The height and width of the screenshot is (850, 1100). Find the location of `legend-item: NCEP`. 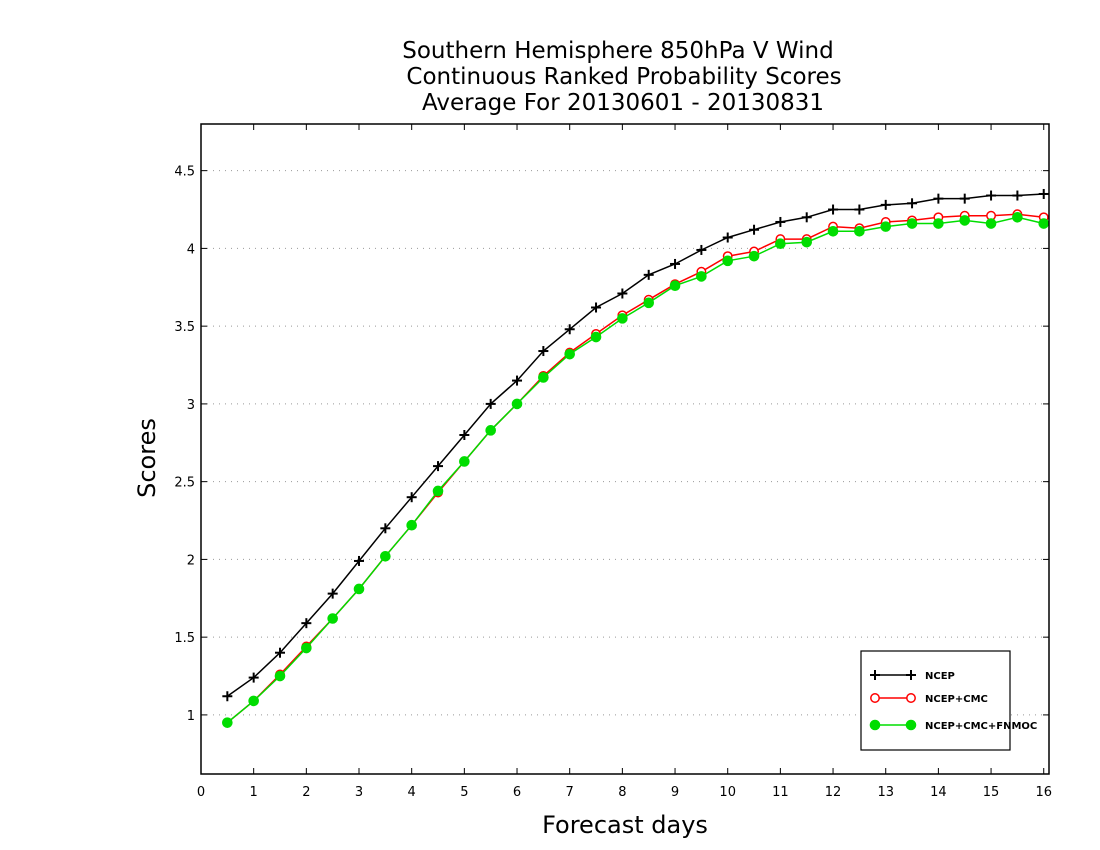

legend-item: NCEP is located at coordinates (912, 676).